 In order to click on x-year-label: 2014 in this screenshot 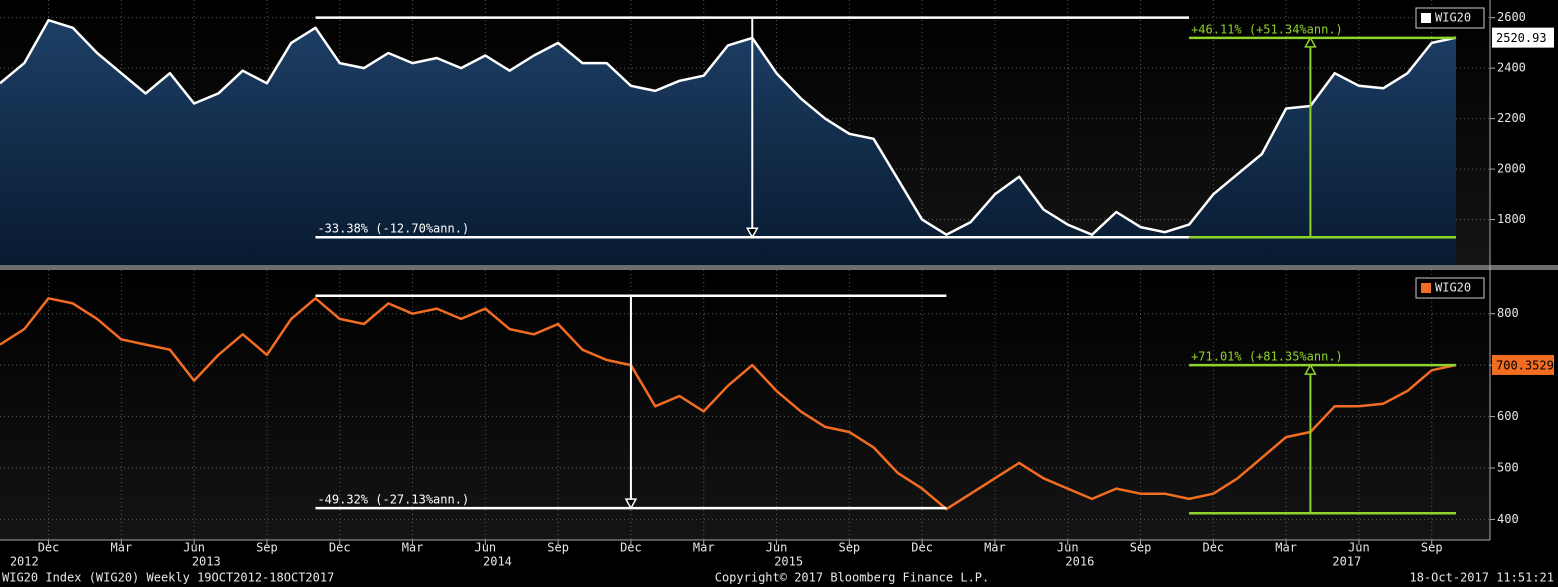, I will do `click(497, 562)`.